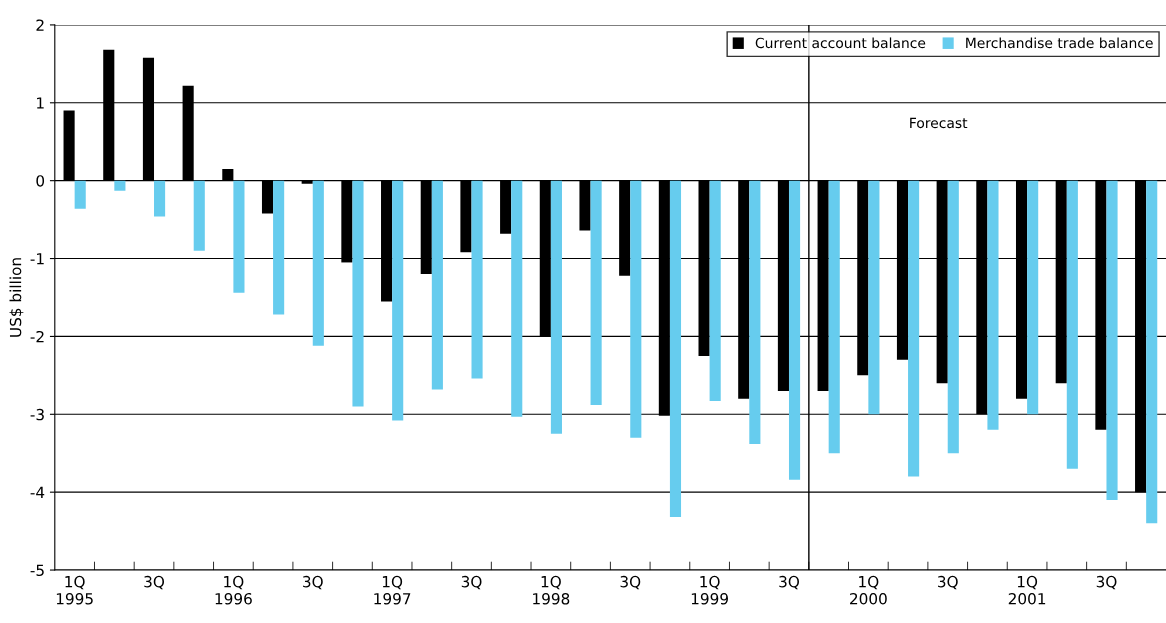  Describe the element at coordinates (233, 590) in the screenshot. I see `x-tick-label: 1Q 1996` at that location.